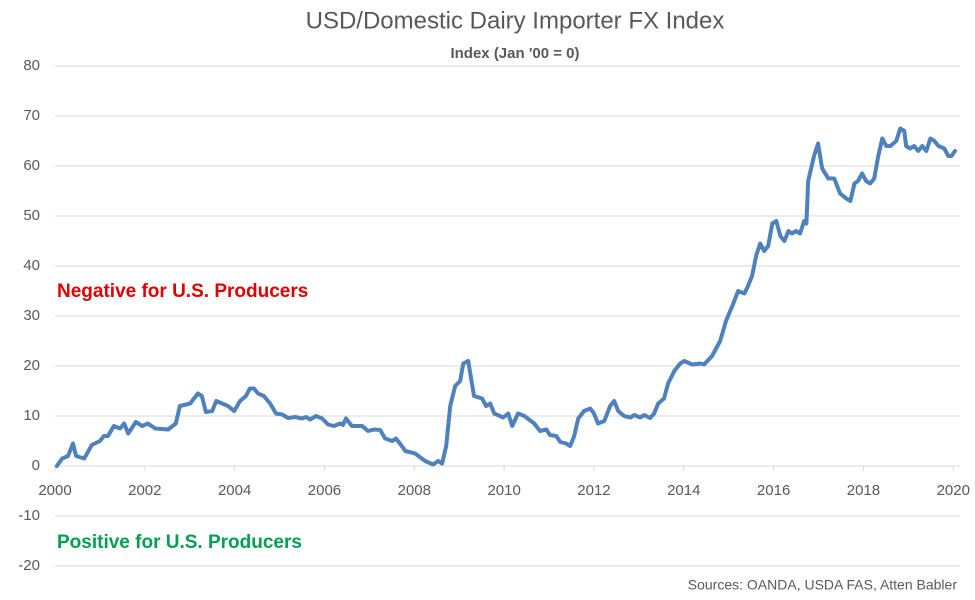  Describe the element at coordinates (234, 490) in the screenshot. I see `x-tick-label: 2004` at that location.